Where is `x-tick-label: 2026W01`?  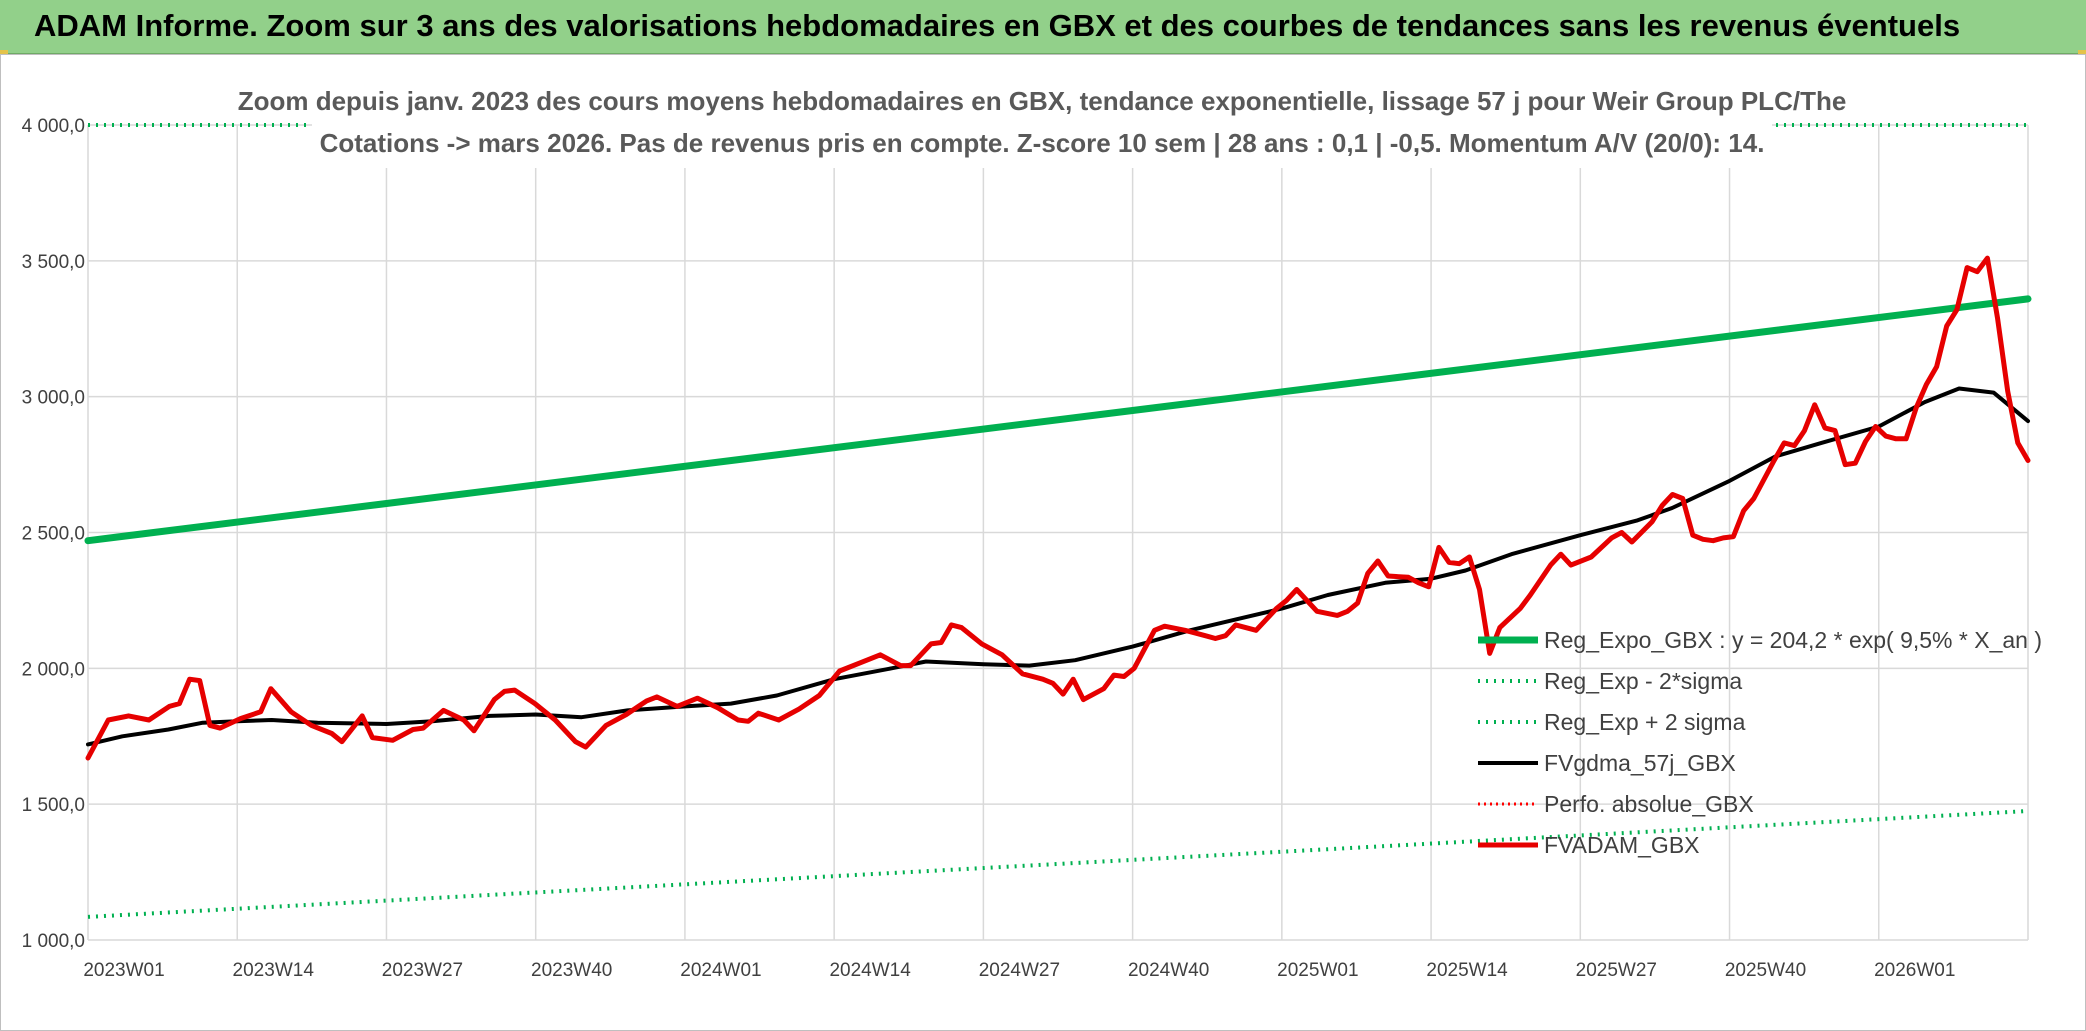
x-tick-label: 2026W01 is located at coordinates (1914, 970).